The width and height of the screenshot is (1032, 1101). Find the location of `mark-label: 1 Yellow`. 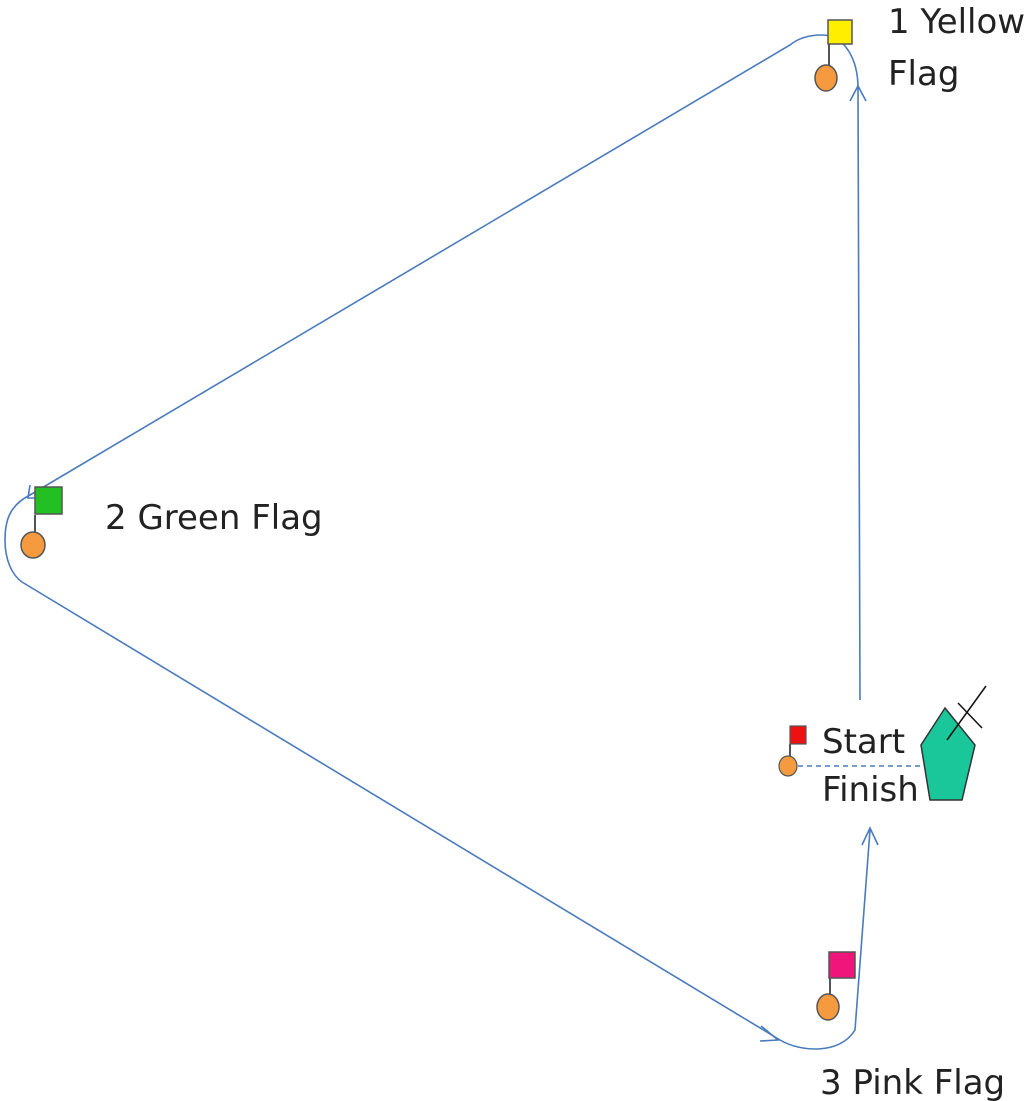

mark-label: 1 Yellow is located at coordinates (956, 22).